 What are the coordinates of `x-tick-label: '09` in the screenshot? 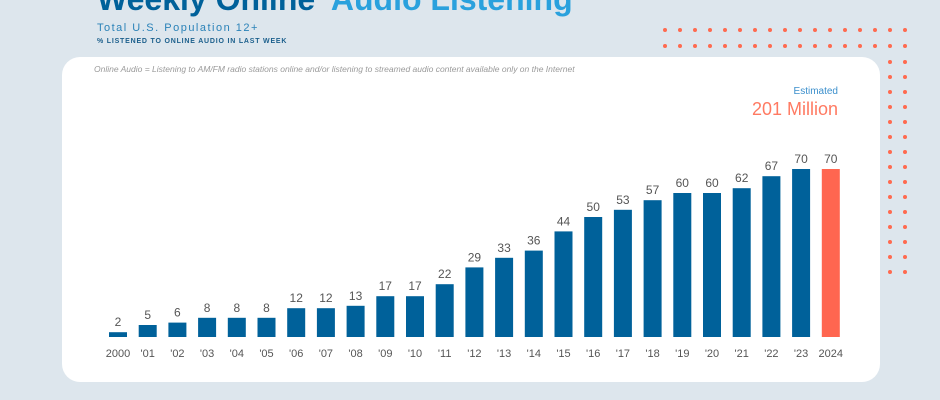 It's located at (385, 354).